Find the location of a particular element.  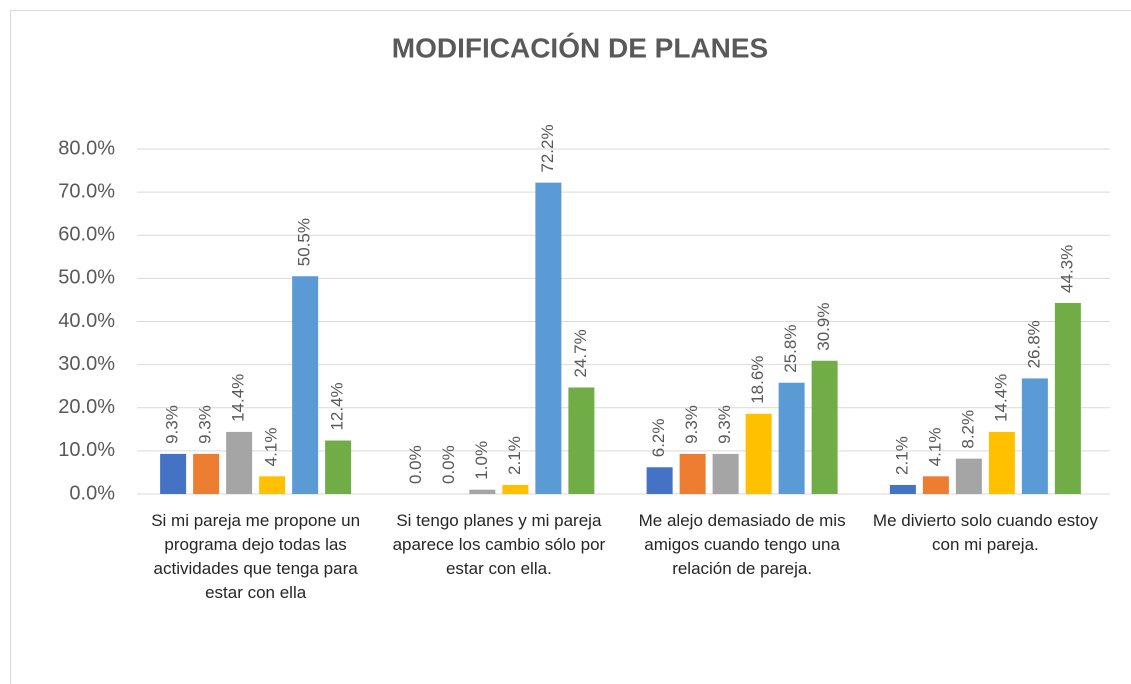

data-label: 18.6% is located at coordinates (757, 380).